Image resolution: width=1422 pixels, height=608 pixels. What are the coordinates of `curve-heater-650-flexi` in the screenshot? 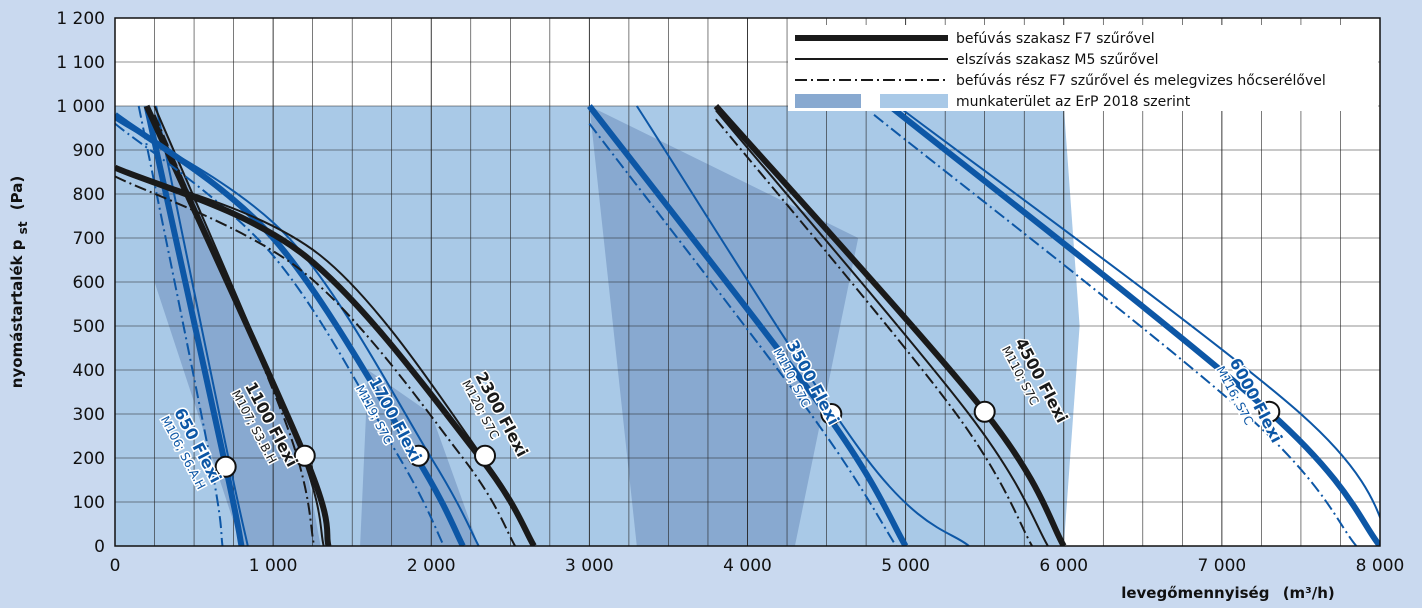 It's located at (180, 325).